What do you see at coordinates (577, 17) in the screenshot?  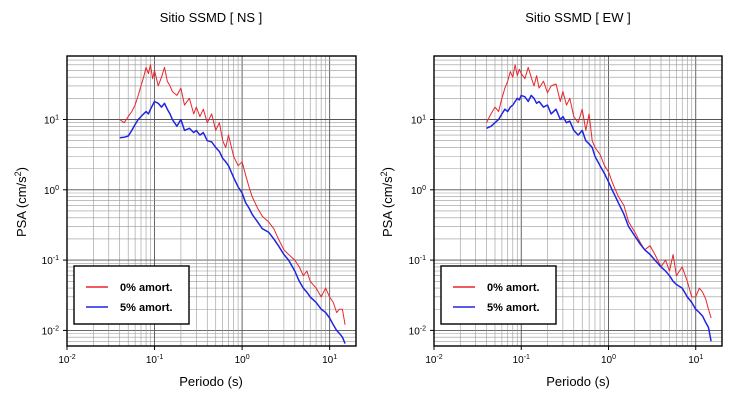 I see `chart-title: Sitio SSMD [ EW ]` at bounding box center [577, 17].